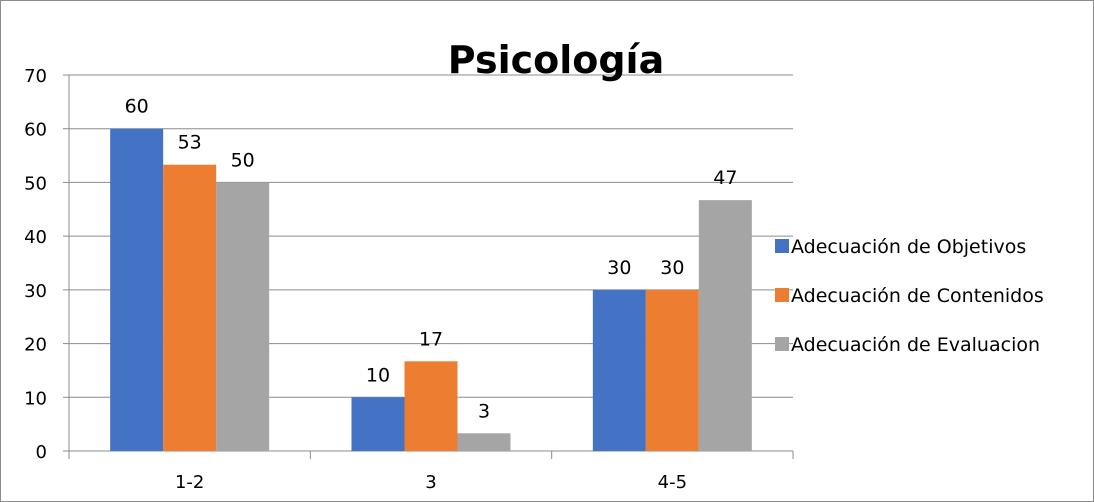 This screenshot has width=1094, height=502. What do you see at coordinates (35, 76) in the screenshot?
I see `y-tick-label: 70` at bounding box center [35, 76].